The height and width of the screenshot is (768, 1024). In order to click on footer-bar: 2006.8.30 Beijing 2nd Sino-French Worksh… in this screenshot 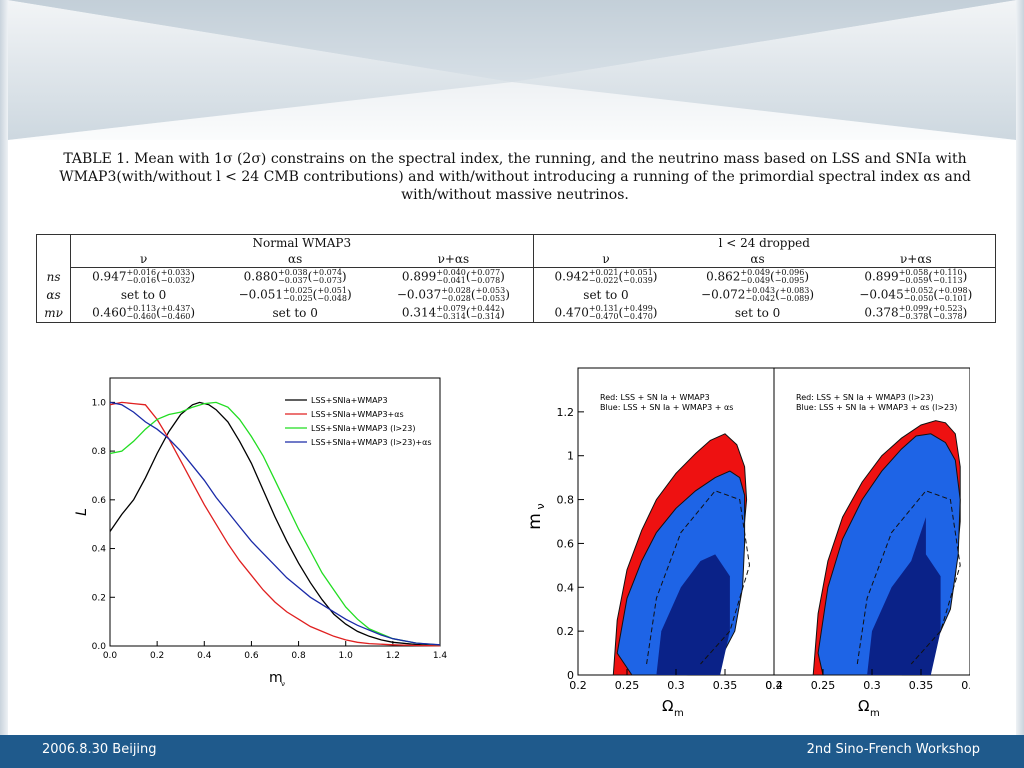, I will do `click(512, 751)`.